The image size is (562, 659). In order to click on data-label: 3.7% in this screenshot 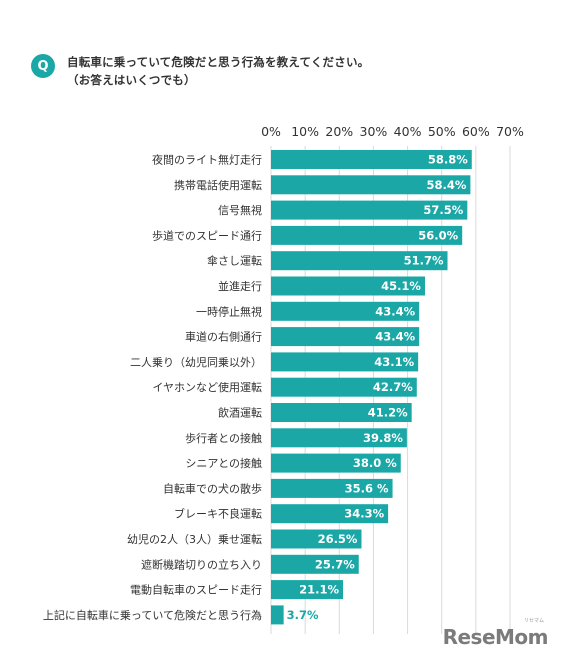, I will do `click(303, 615)`.